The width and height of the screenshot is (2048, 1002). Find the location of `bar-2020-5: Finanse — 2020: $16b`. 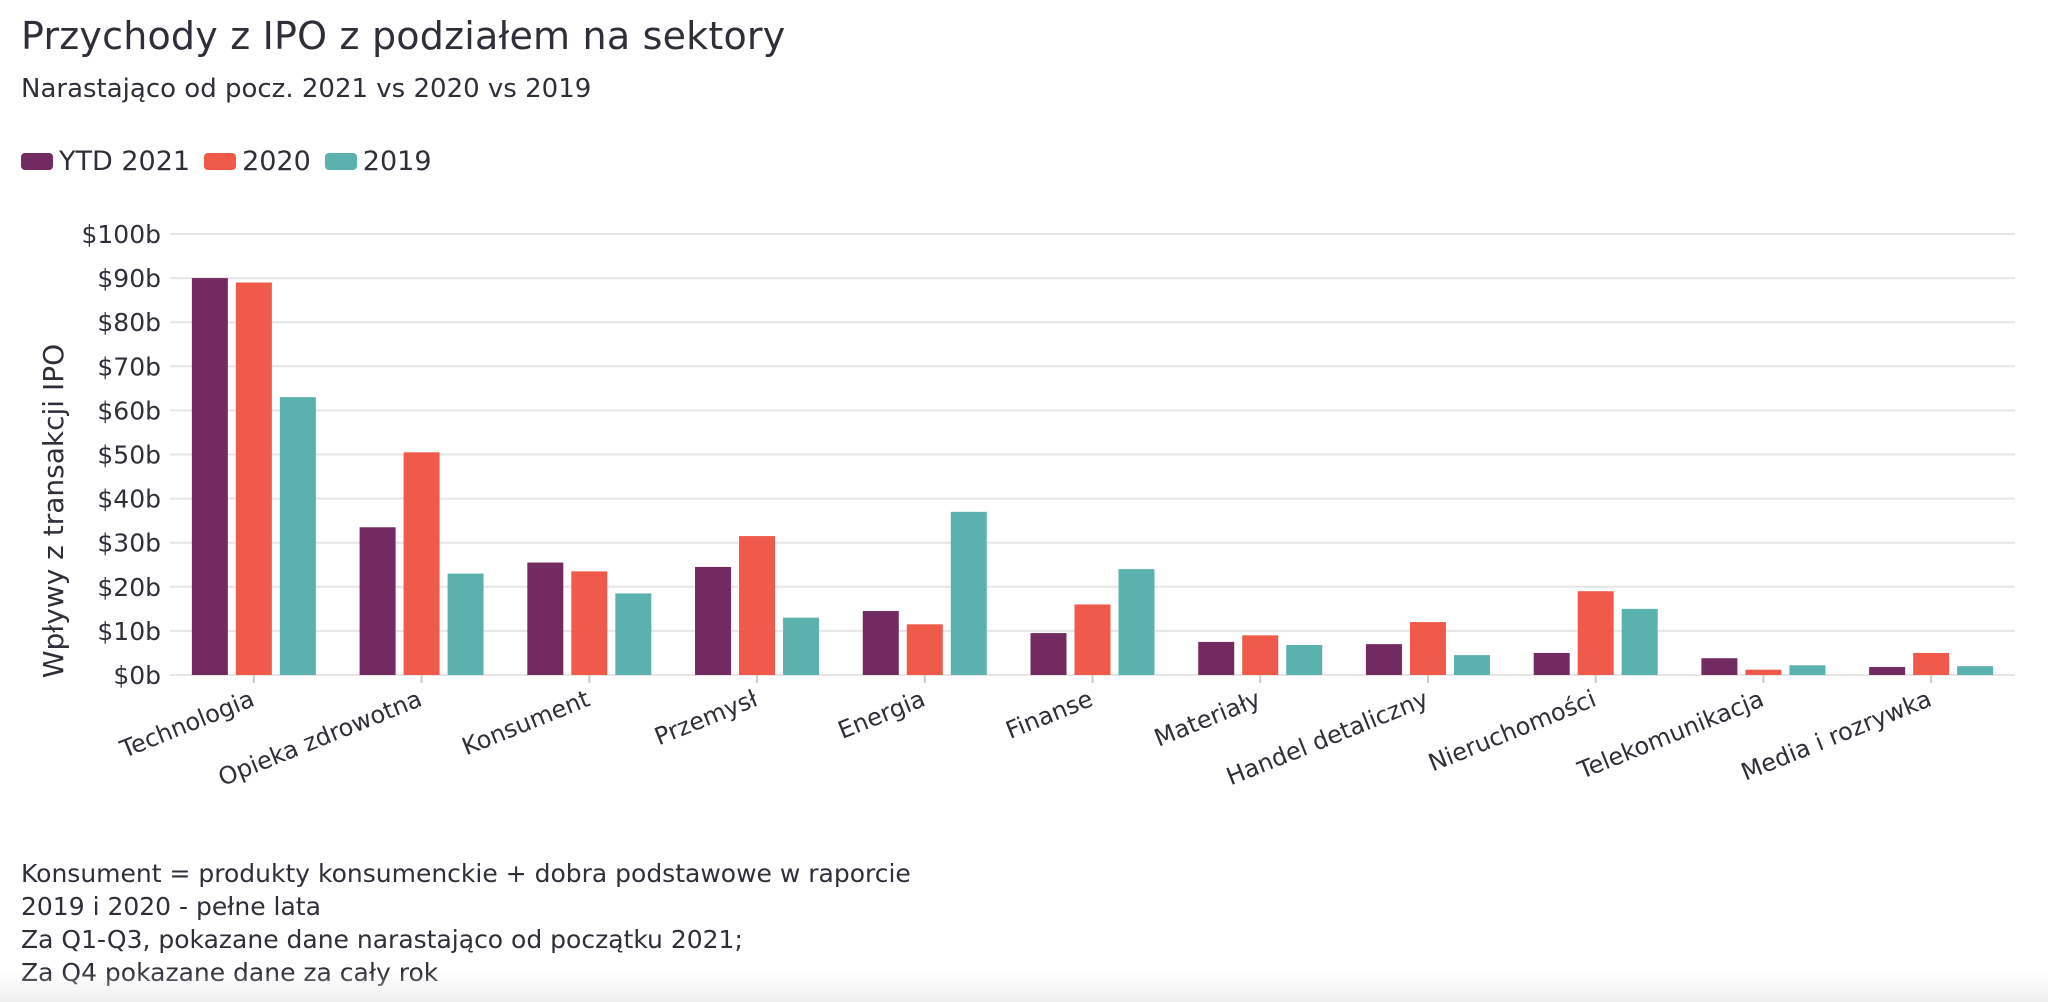

bar-2020-5: Finanse — 2020: $16b is located at coordinates (1092, 639).